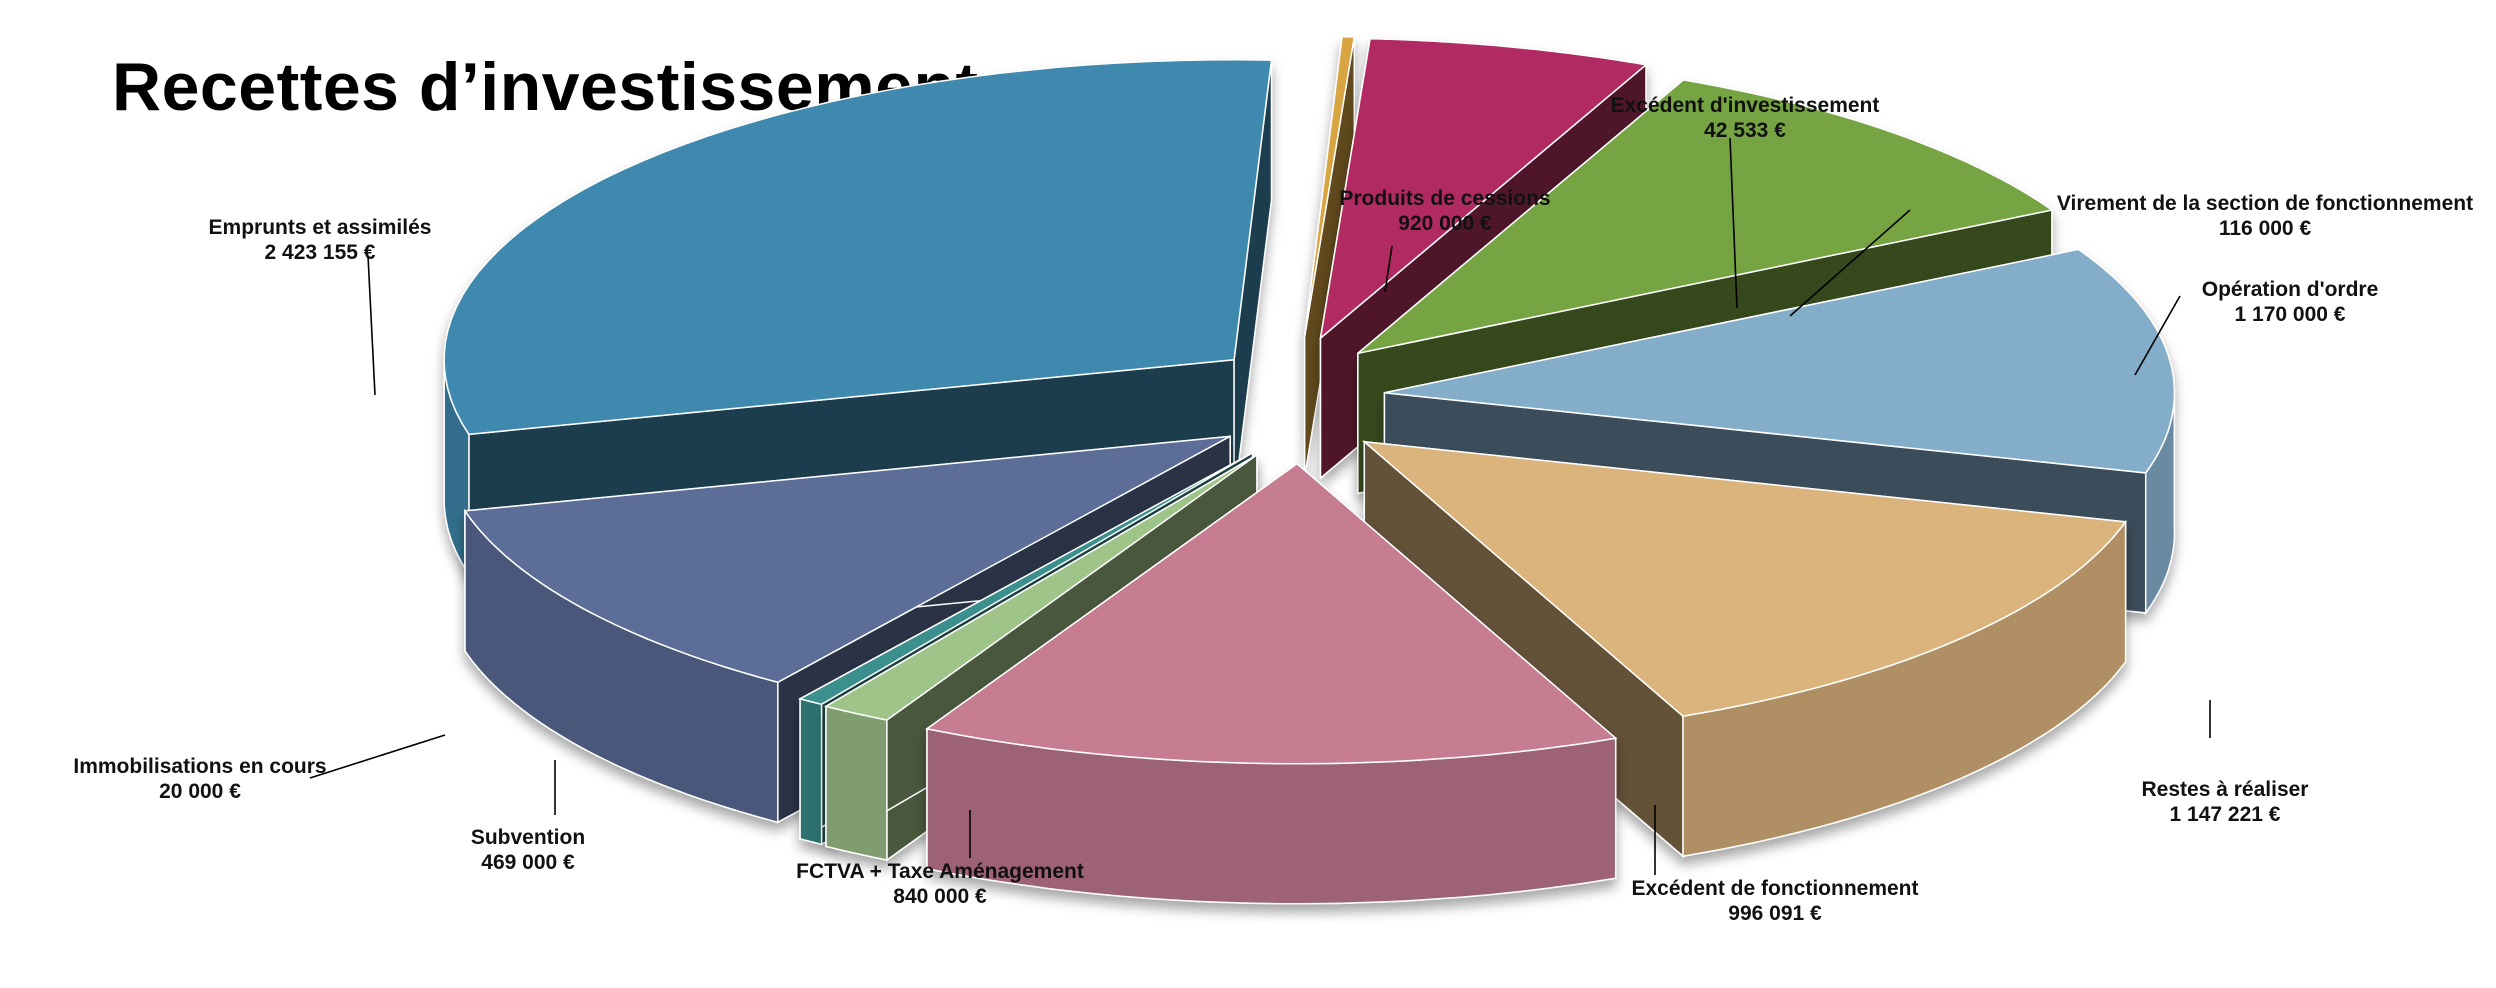 The width and height of the screenshot is (2496, 988). What do you see at coordinates (199, 766) in the screenshot?
I see `slice-label: Immobilisations en cours` at bounding box center [199, 766].